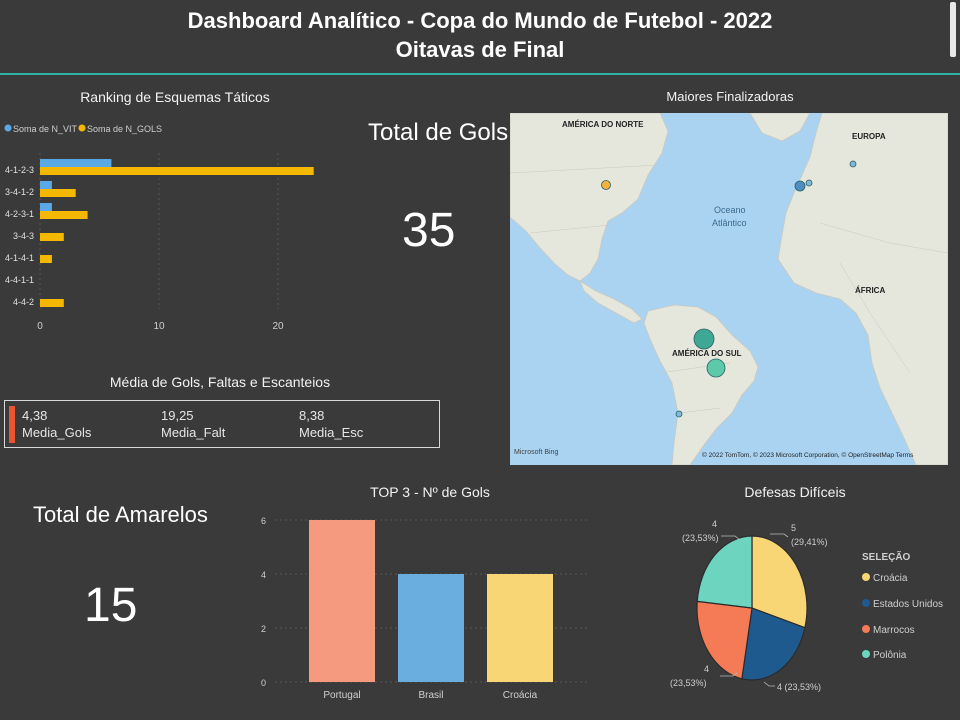  What do you see at coordinates (853, 164) in the screenshot?
I see `bubble-croatia` at bounding box center [853, 164].